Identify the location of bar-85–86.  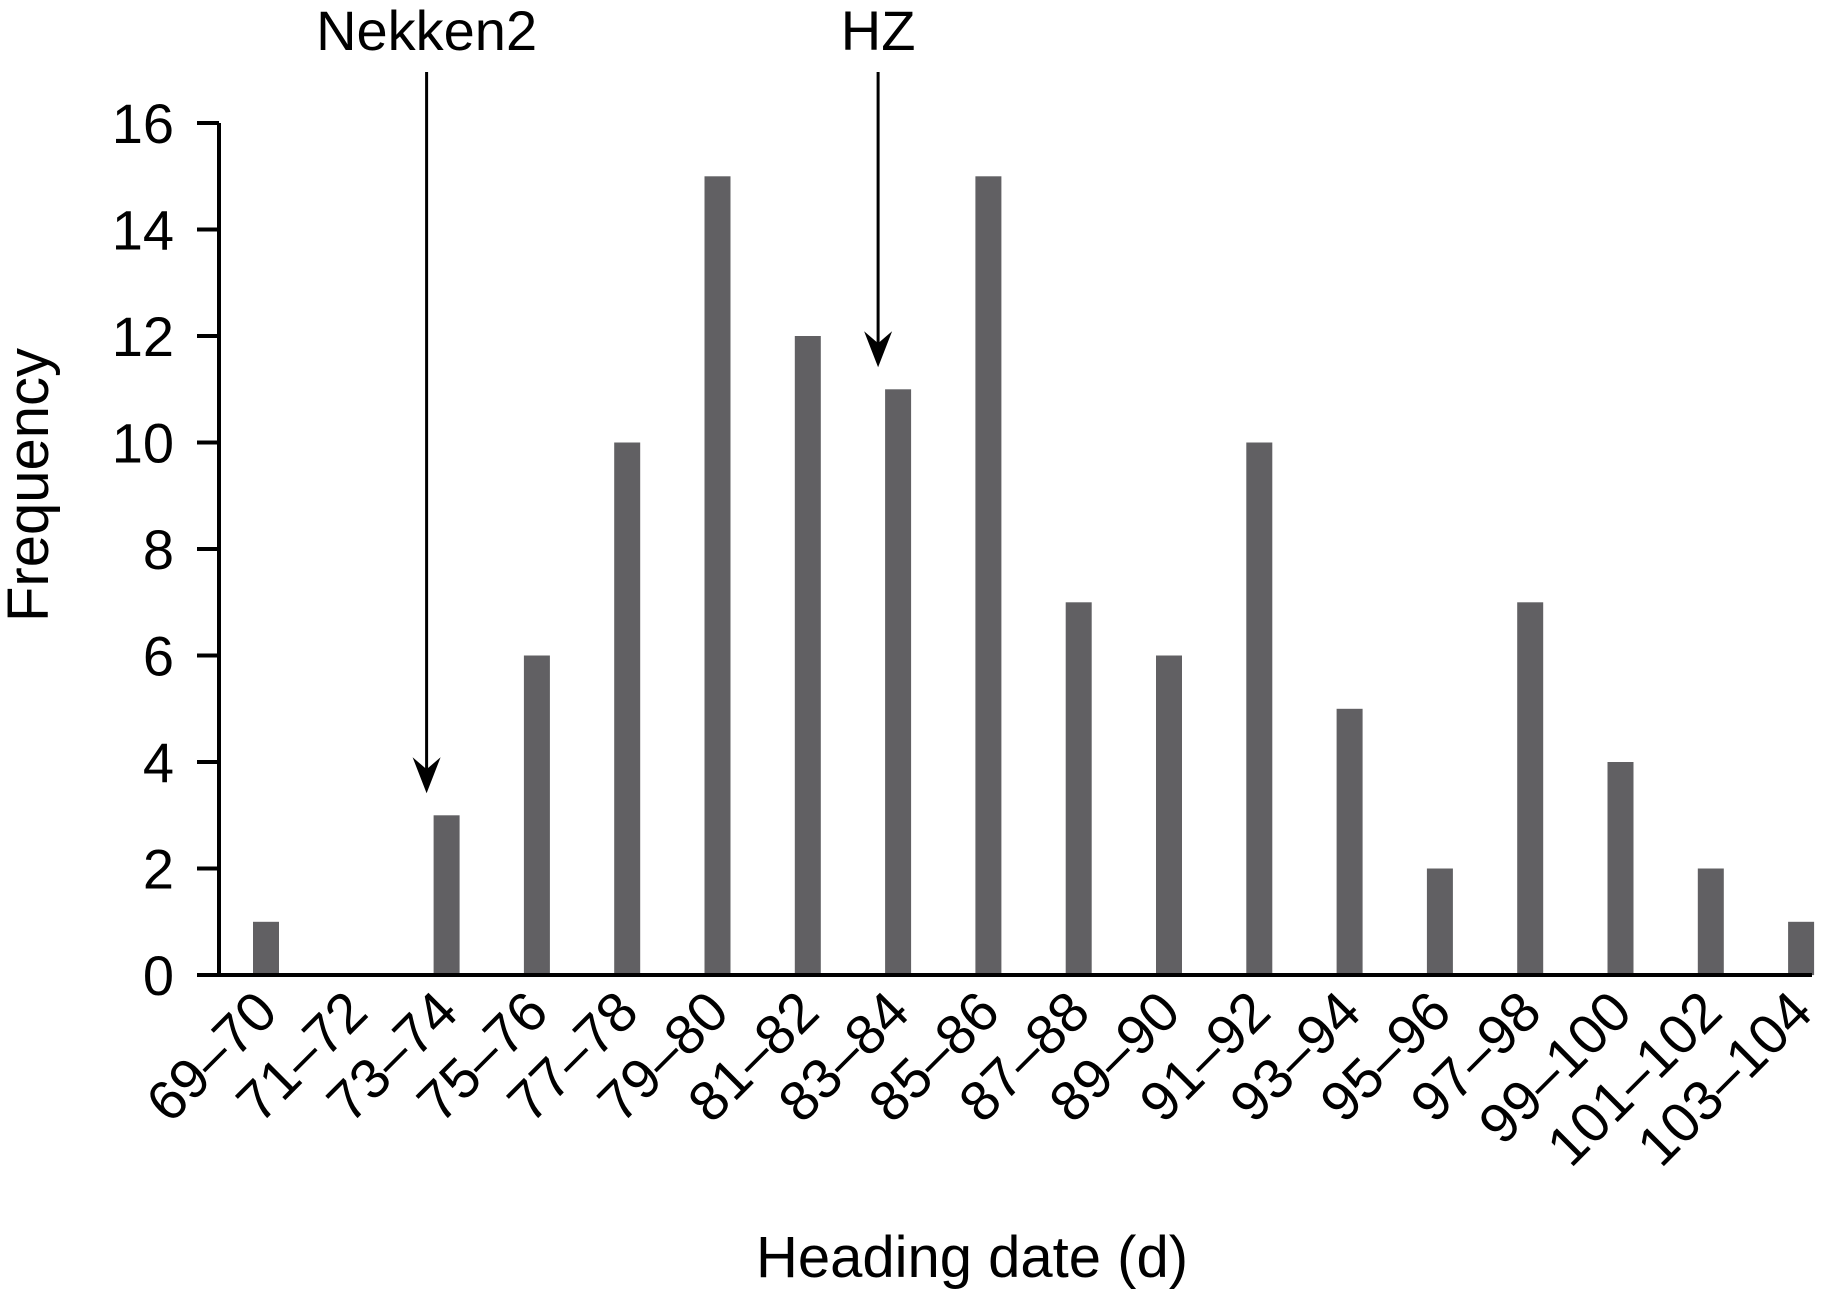
(988, 576).